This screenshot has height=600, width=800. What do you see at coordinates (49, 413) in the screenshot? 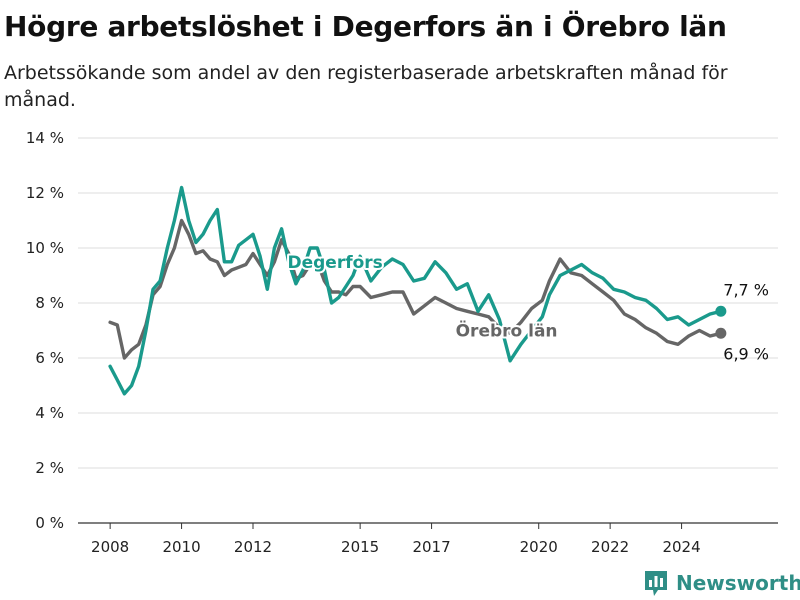
I see `y-tick-label: 4 %` at bounding box center [49, 413].